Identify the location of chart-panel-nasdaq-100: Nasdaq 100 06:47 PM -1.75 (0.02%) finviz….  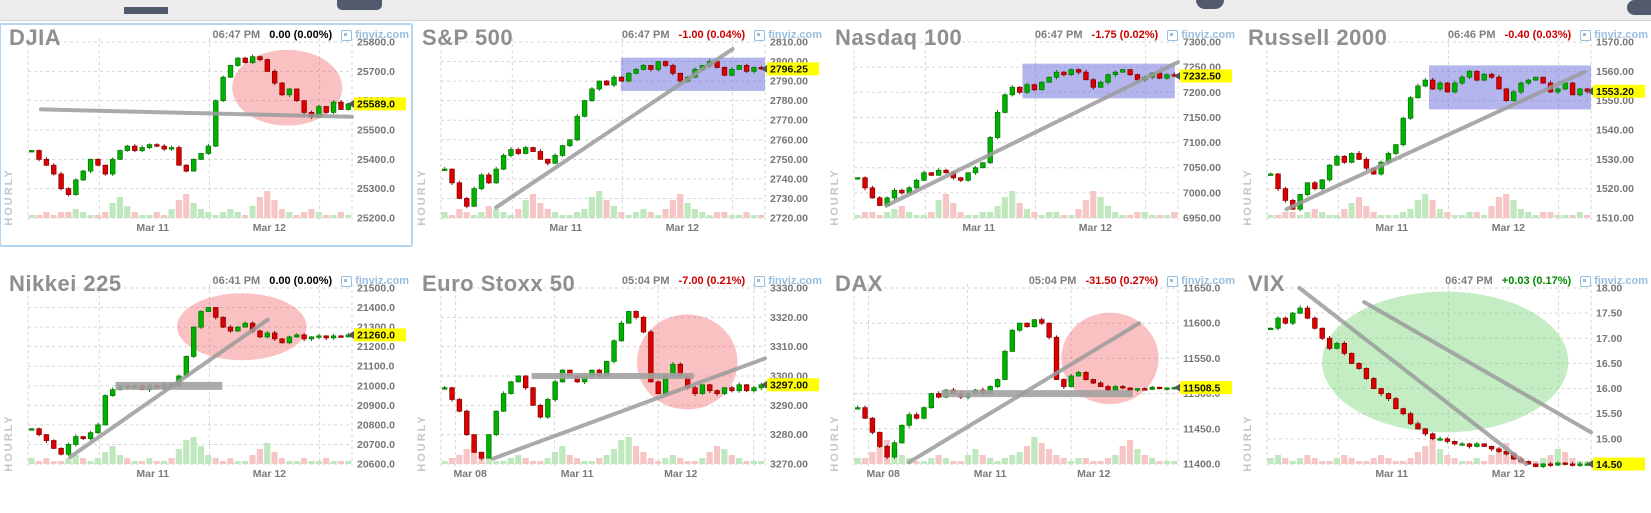
(1032, 135).